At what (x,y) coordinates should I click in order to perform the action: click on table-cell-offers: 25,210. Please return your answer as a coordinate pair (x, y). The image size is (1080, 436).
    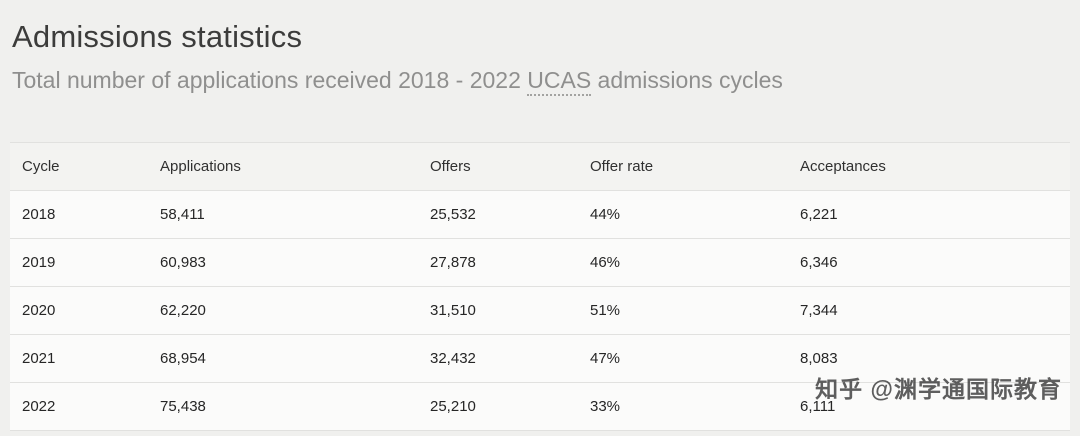
    Looking at the image, I should click on (498, 406).